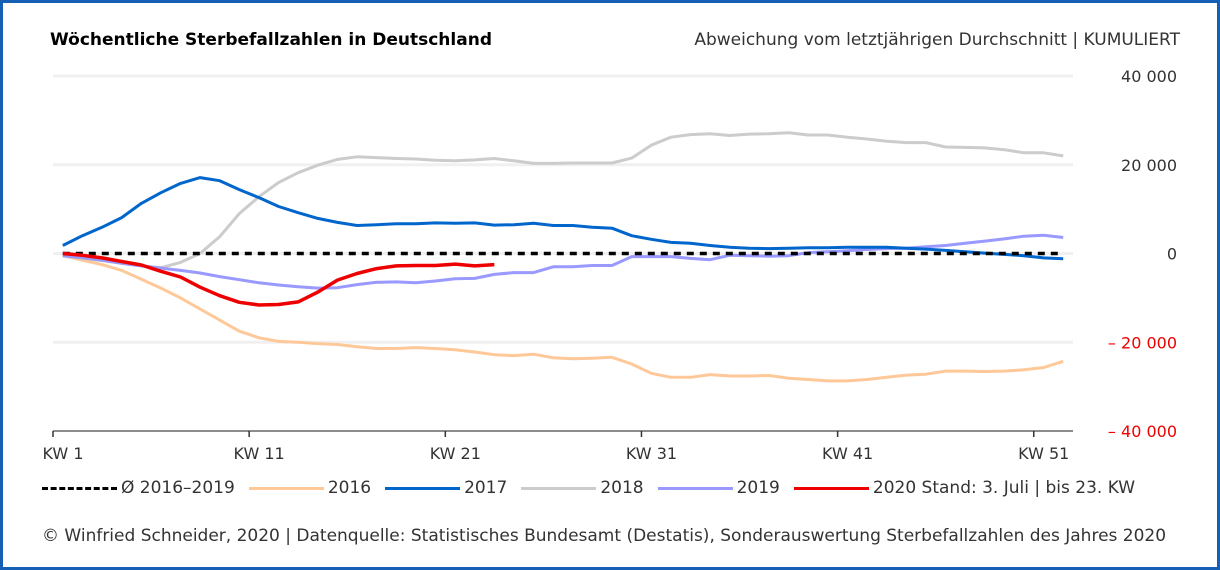 This screenshot has height=570, width=1220. Describe the element at coordinates (557, 446) in the screenshot. I see `x-axis: KW 1 KW 11 KW 21 KW 31 KW 41 KW 51` at that location.